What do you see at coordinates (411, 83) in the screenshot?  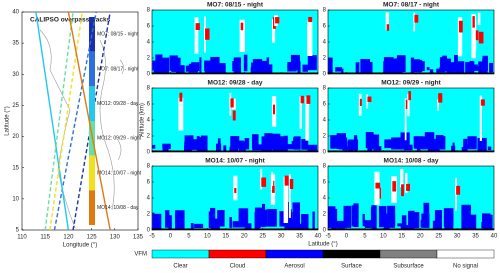 I see `panel-title: MO12: 09/29 - night` at bounding box center [411, 83].